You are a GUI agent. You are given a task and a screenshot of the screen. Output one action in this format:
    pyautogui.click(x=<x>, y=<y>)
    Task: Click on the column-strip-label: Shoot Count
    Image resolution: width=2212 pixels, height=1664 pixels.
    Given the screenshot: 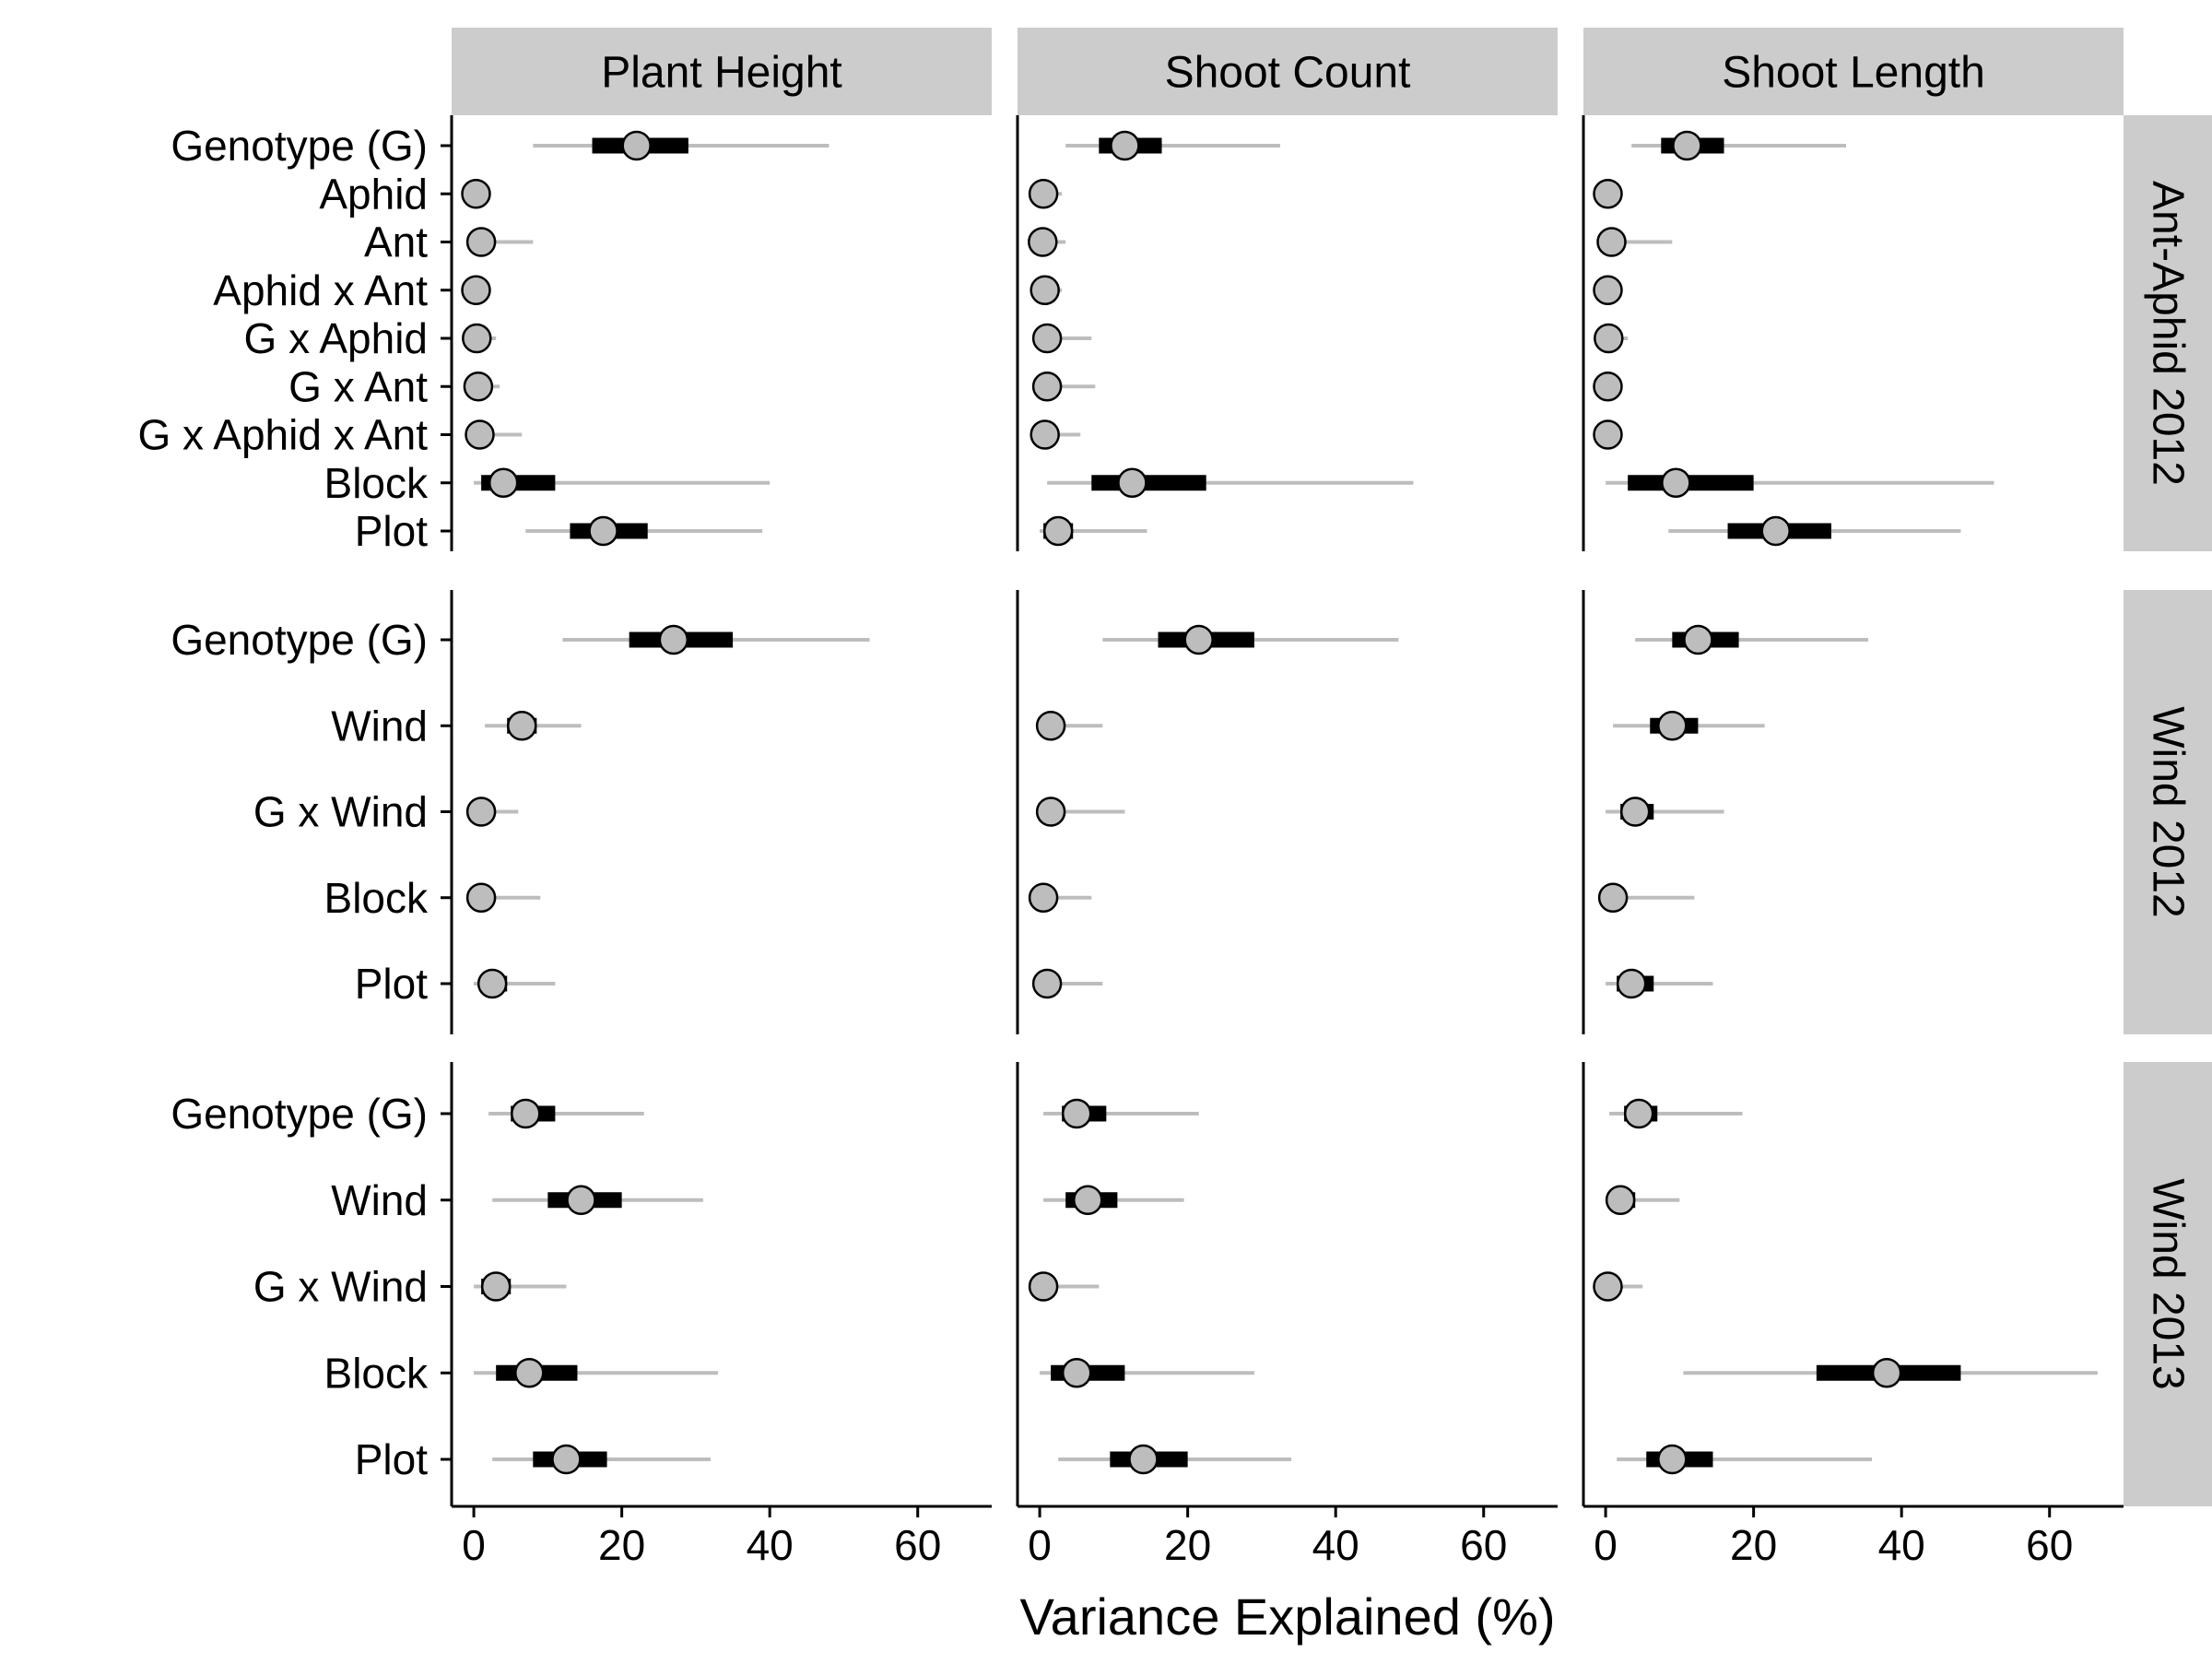 What is the action you would take?
    pyautogui.click(x=1288, y=73)
    